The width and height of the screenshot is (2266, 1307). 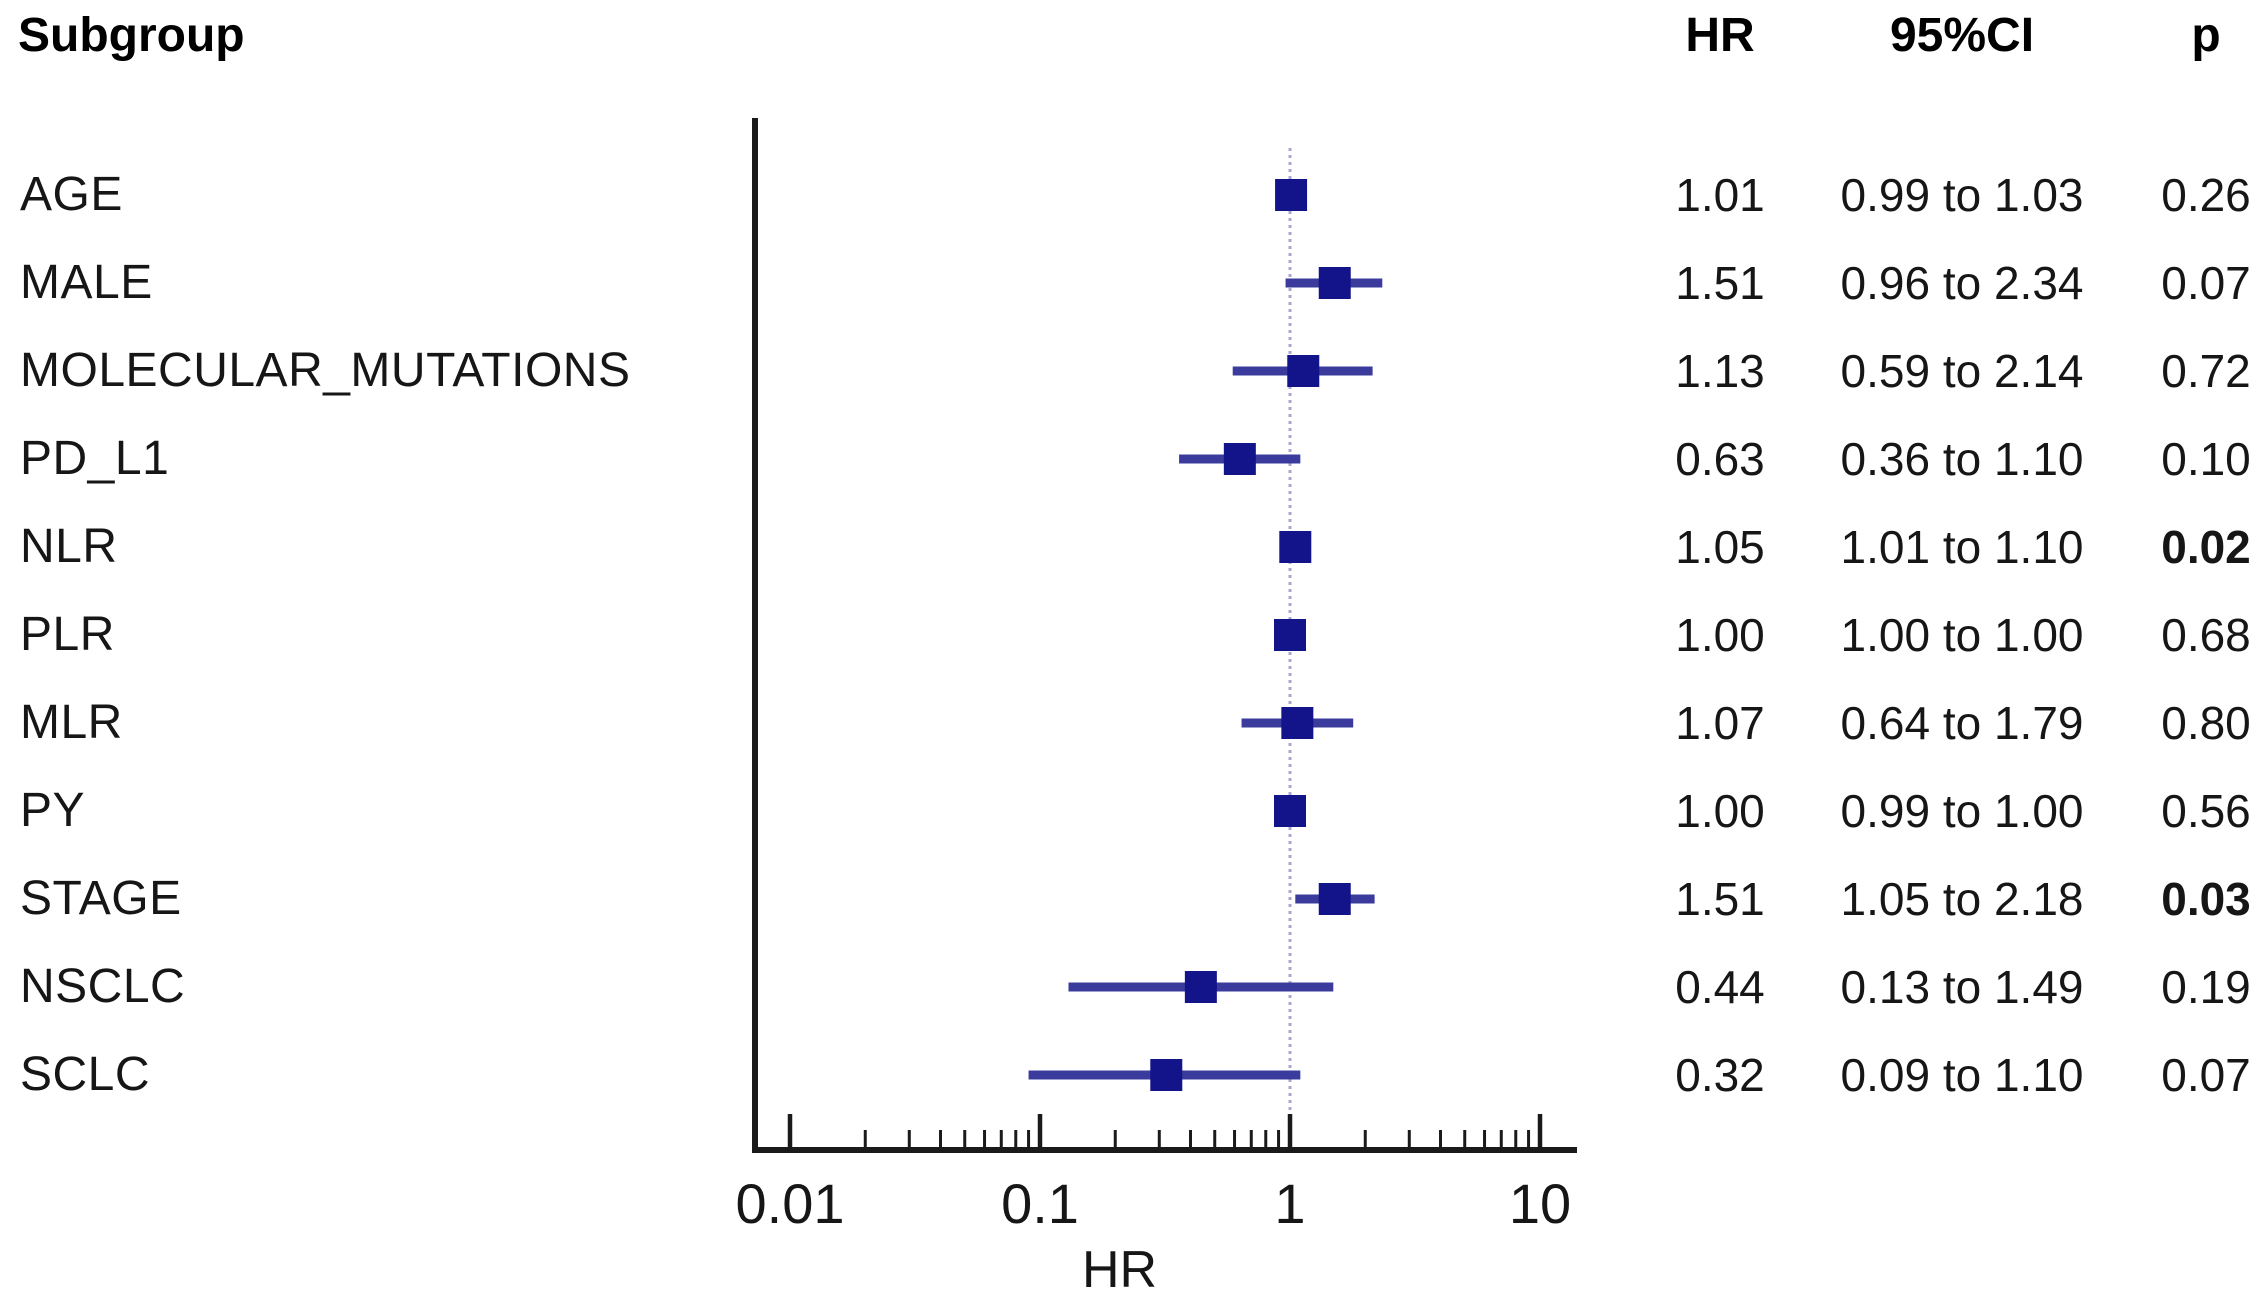 What do you see at coordinates (1289, 1203) in the screenshot?
I see `x-axis-tick-label-1: 1` at bounding box center [1289, 1203].